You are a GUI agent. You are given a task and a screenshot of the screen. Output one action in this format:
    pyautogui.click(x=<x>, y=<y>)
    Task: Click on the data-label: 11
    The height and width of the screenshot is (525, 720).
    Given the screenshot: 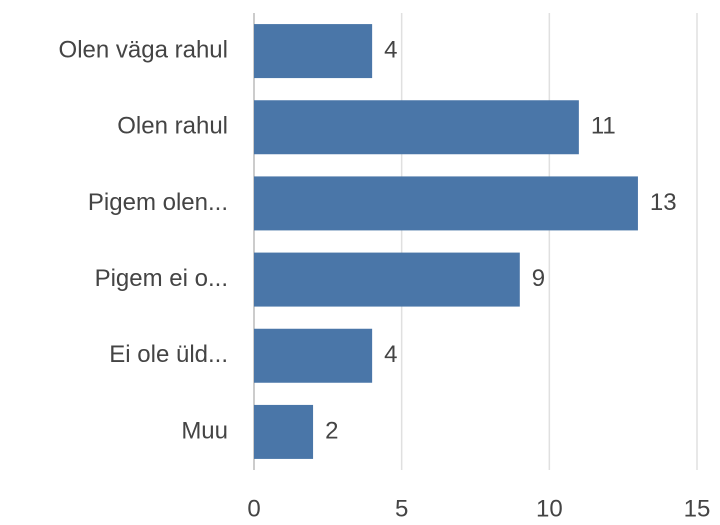 What is the action you would take?
    pyautogui.click(x=603, y=126)
    